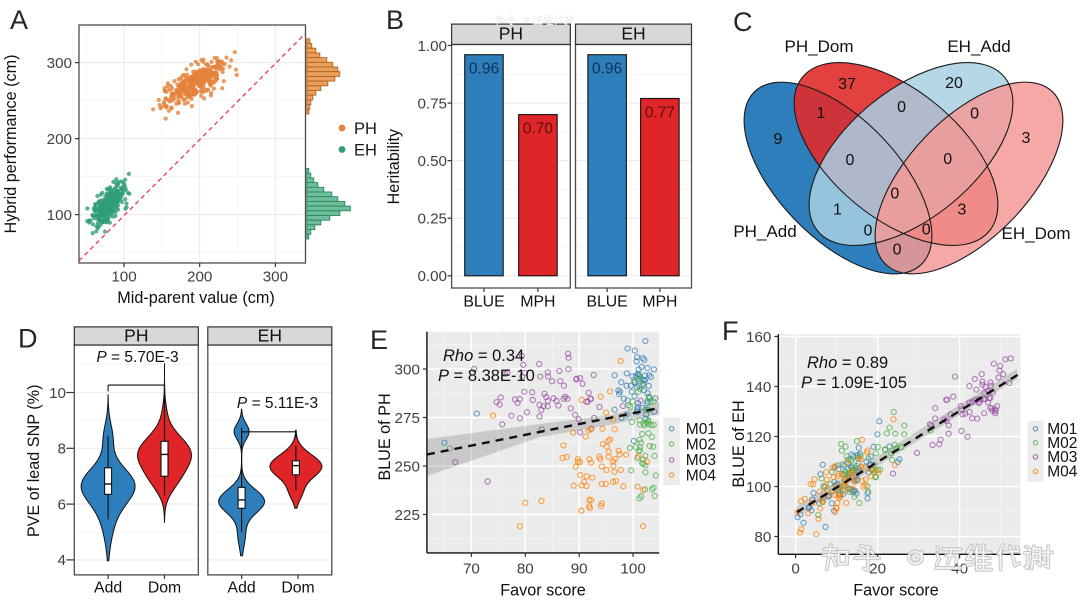 Image resolution: width=1080 pixels, height=607 pixels. Describe the element at coordinates (739, 443) in the screenshot. I see `svg-text: BLUE of EH` at that location.